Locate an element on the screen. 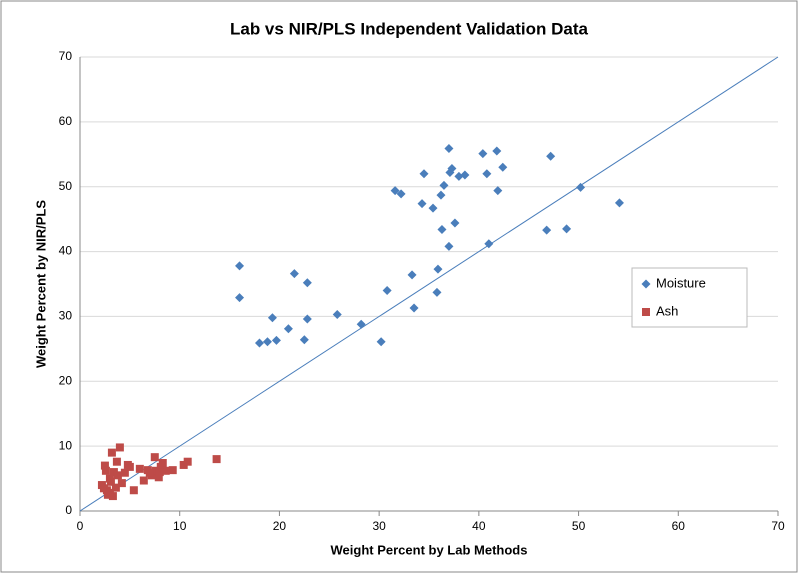  x-tick-label: 30 is located at coordinates (379, 526).